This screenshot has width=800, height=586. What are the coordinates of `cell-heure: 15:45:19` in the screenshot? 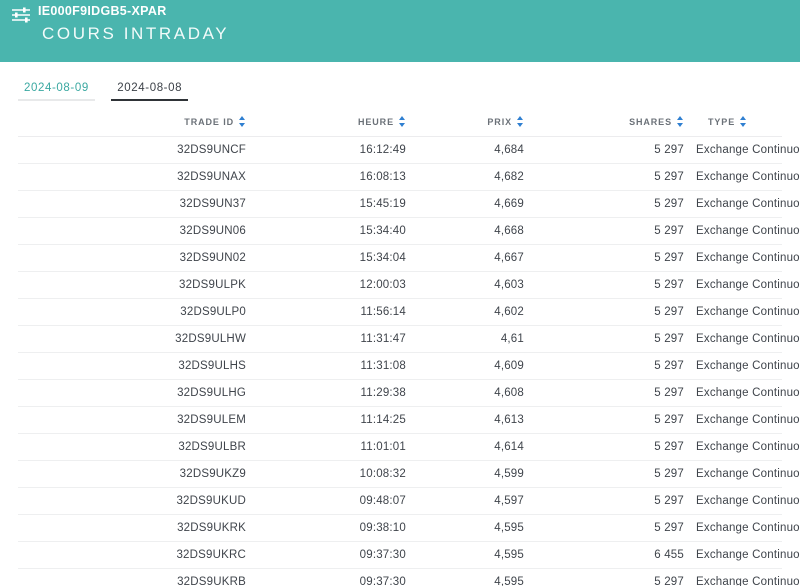 It's located at (326, 204).